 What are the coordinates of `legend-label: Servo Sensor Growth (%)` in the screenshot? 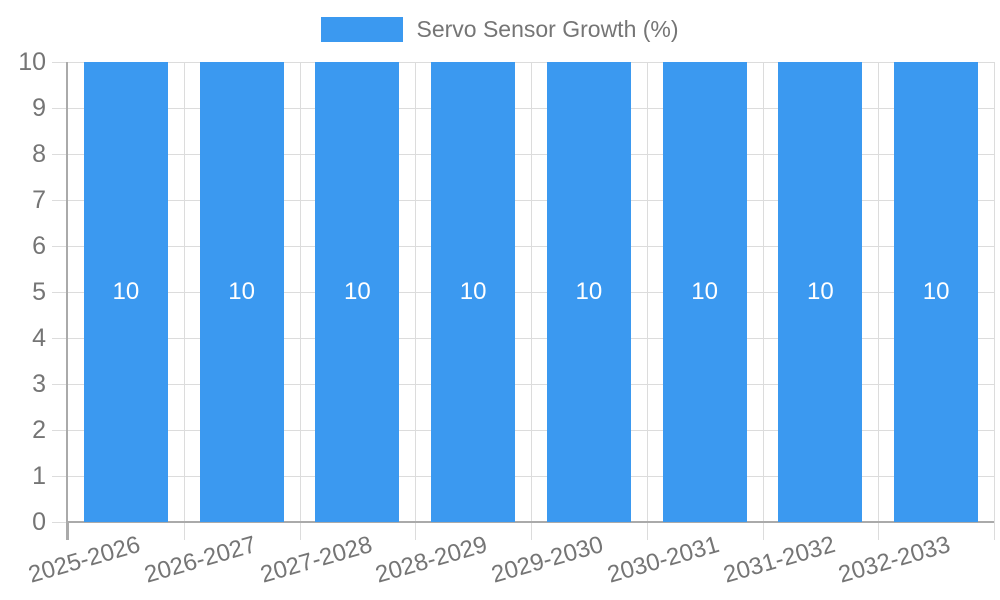 It's located at (547, 29).